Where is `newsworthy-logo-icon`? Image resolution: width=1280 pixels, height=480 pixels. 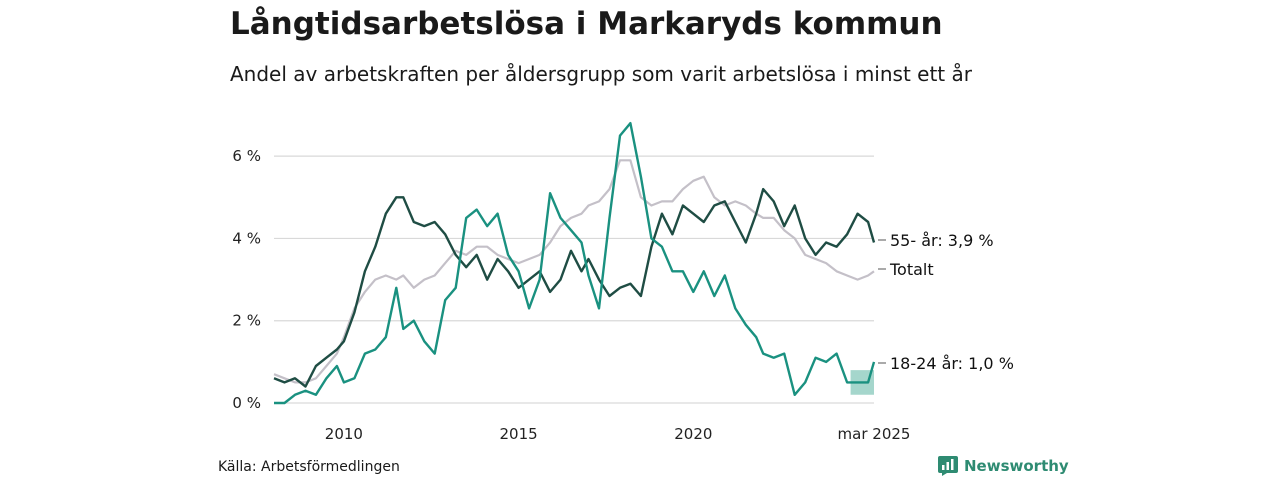
newsworthy-logo-icon is located at coordinates (948, 466).